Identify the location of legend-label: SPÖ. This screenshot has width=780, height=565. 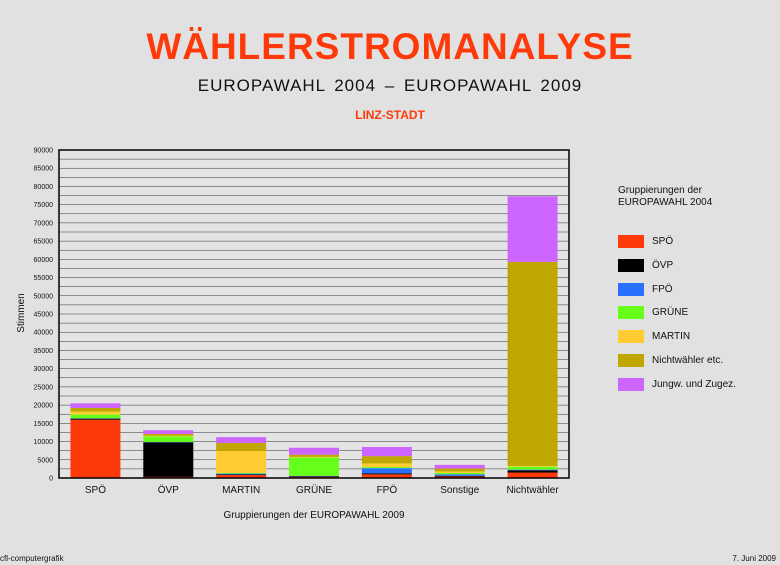
(663, 241).